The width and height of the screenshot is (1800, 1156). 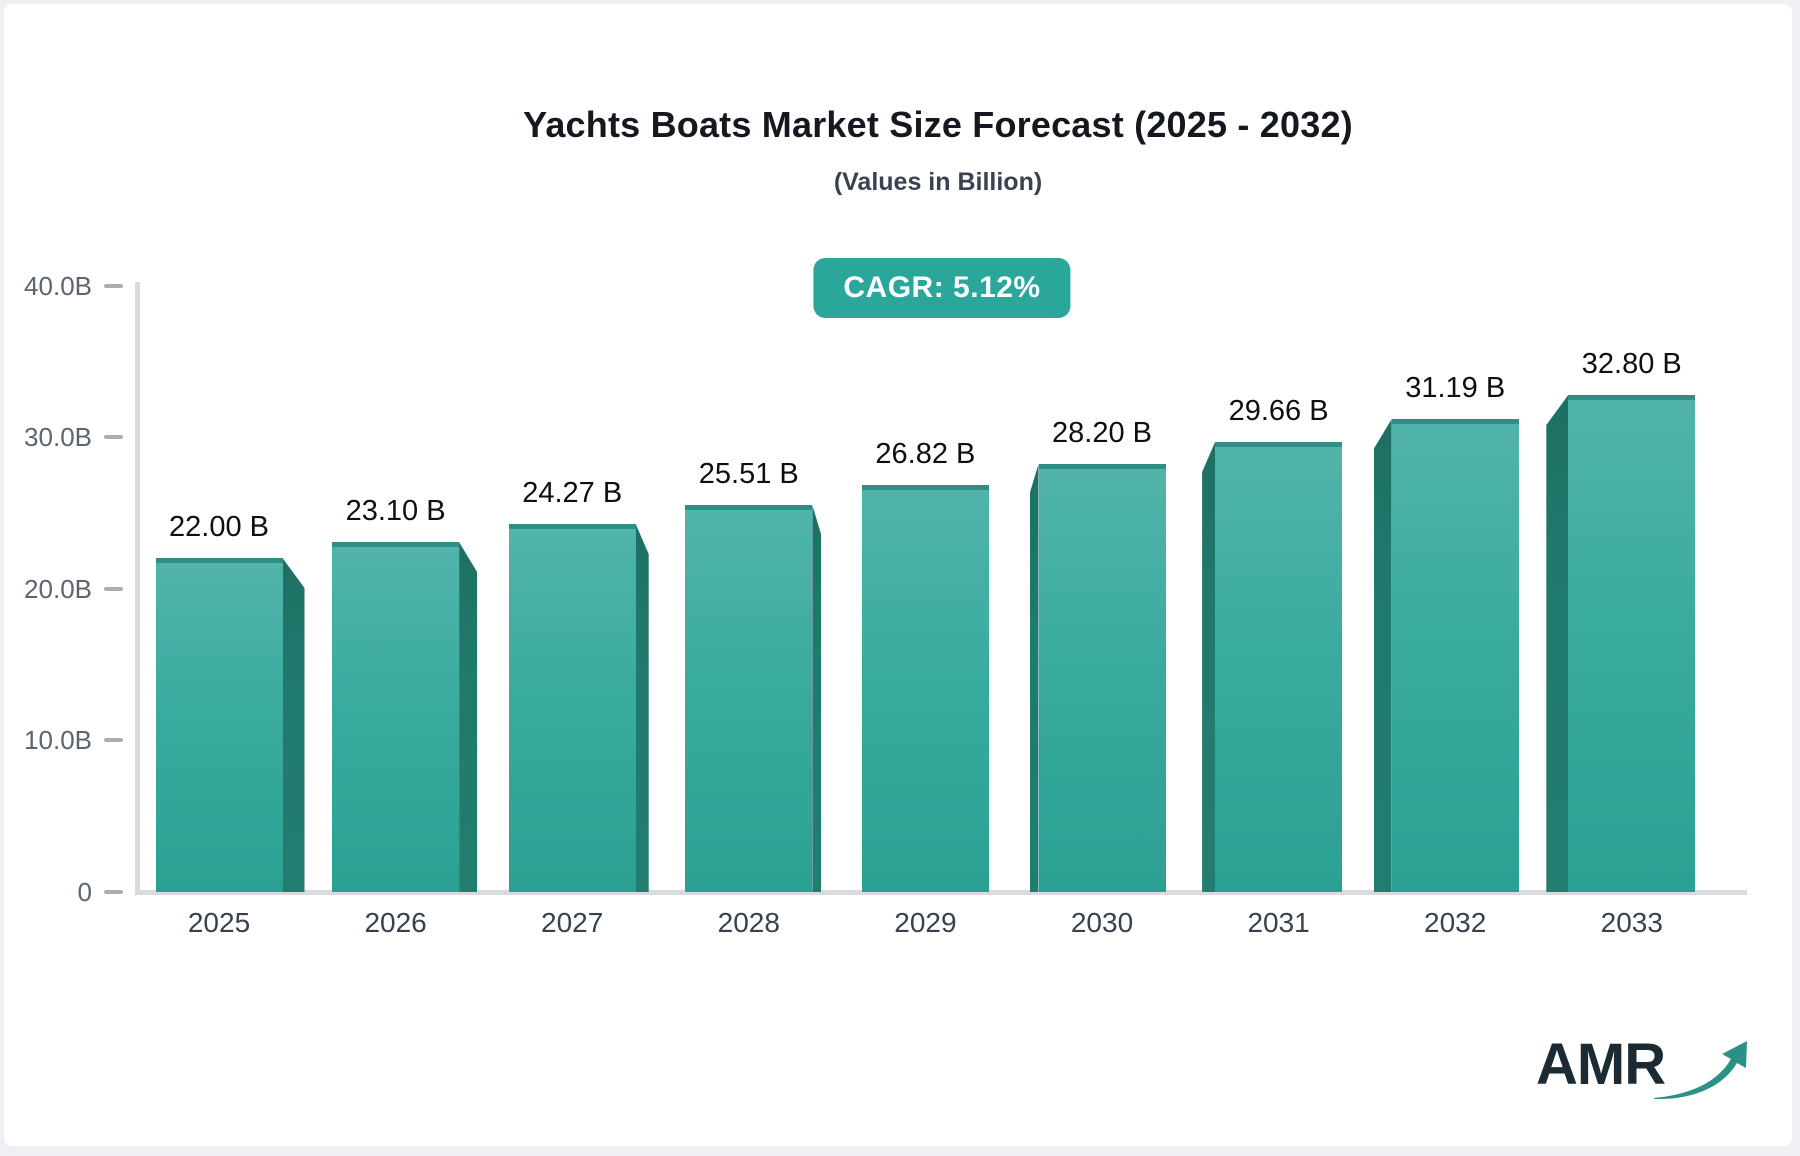 What do you see at coordinates (219, 527) in the screenshot?
I see `bar-value-label-2025: 22.00 B` at bounding box center [219, 527].